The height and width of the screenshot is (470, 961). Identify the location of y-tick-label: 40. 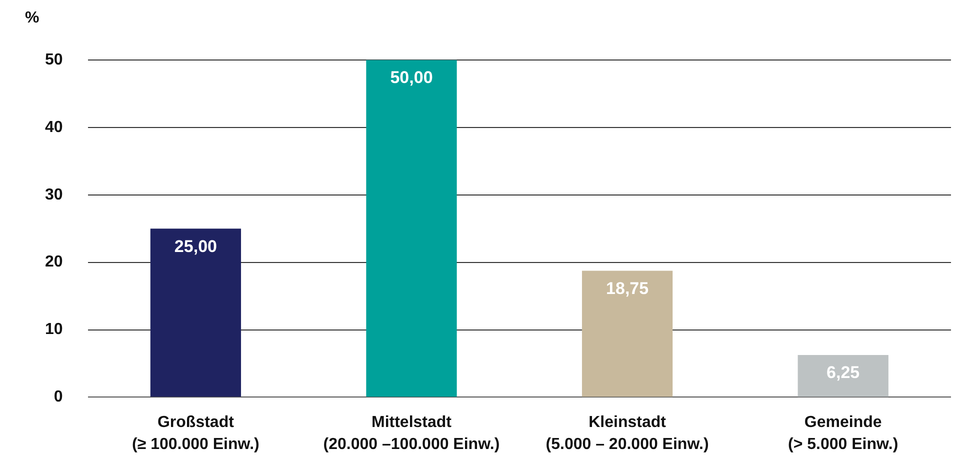
(54, 127).